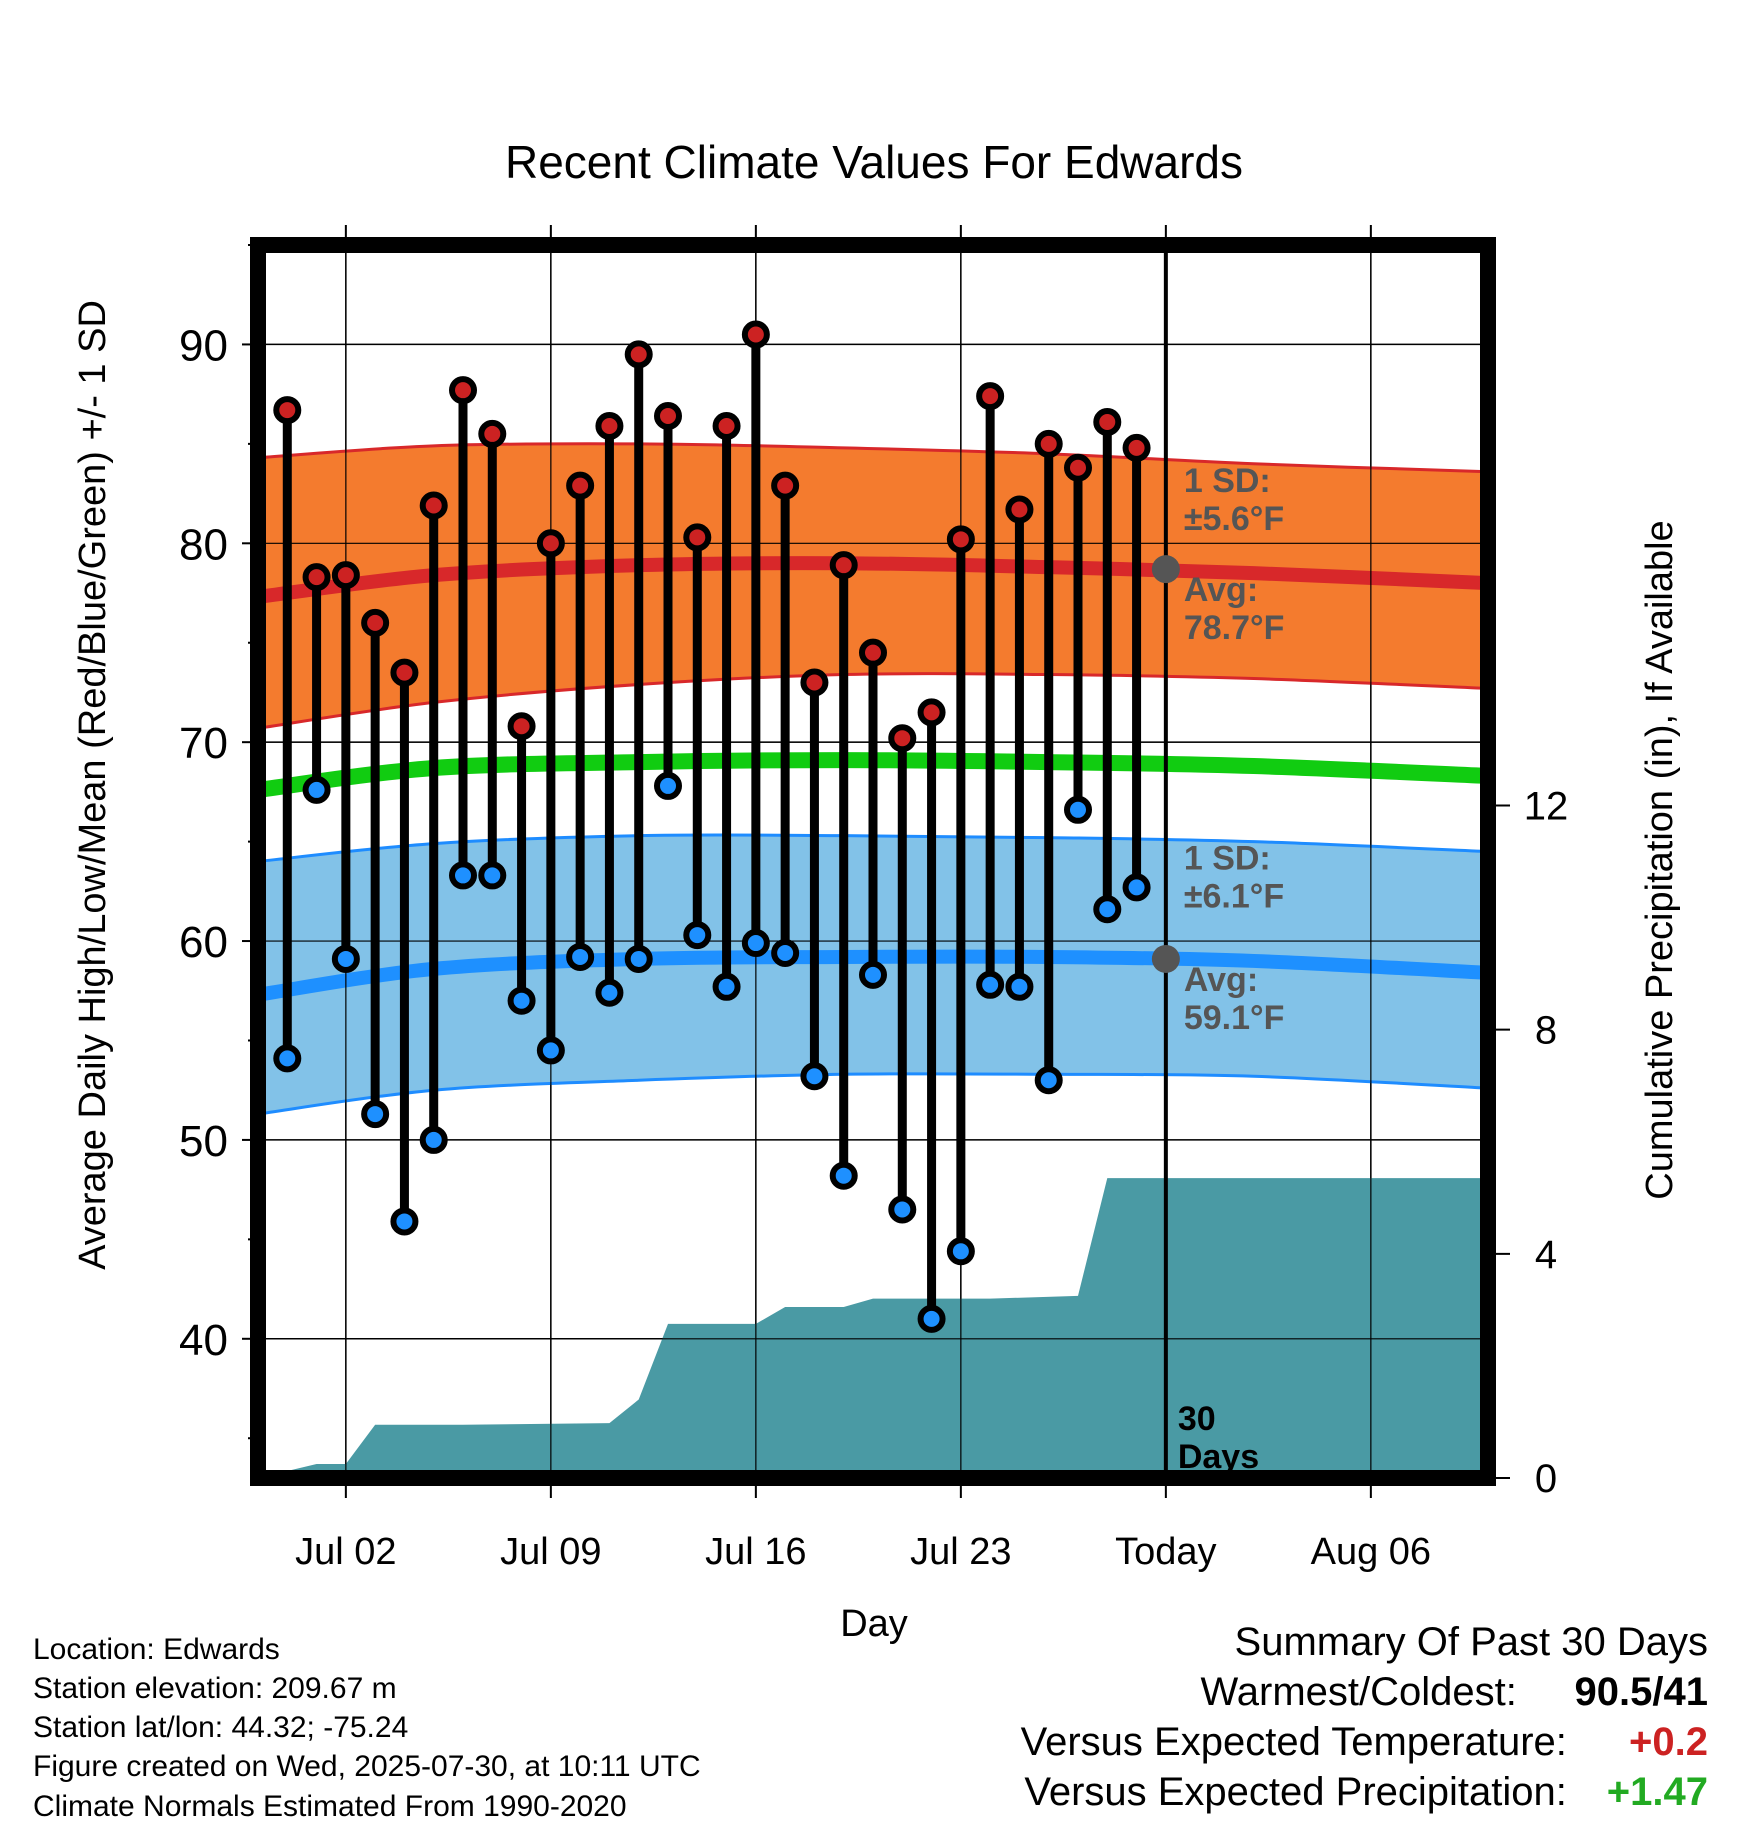 This screenshot has height=1828, width=1748. Describe the element at coordinates (1165, 569) in the screenshot. I see `high-avg-today-marker` at that location.